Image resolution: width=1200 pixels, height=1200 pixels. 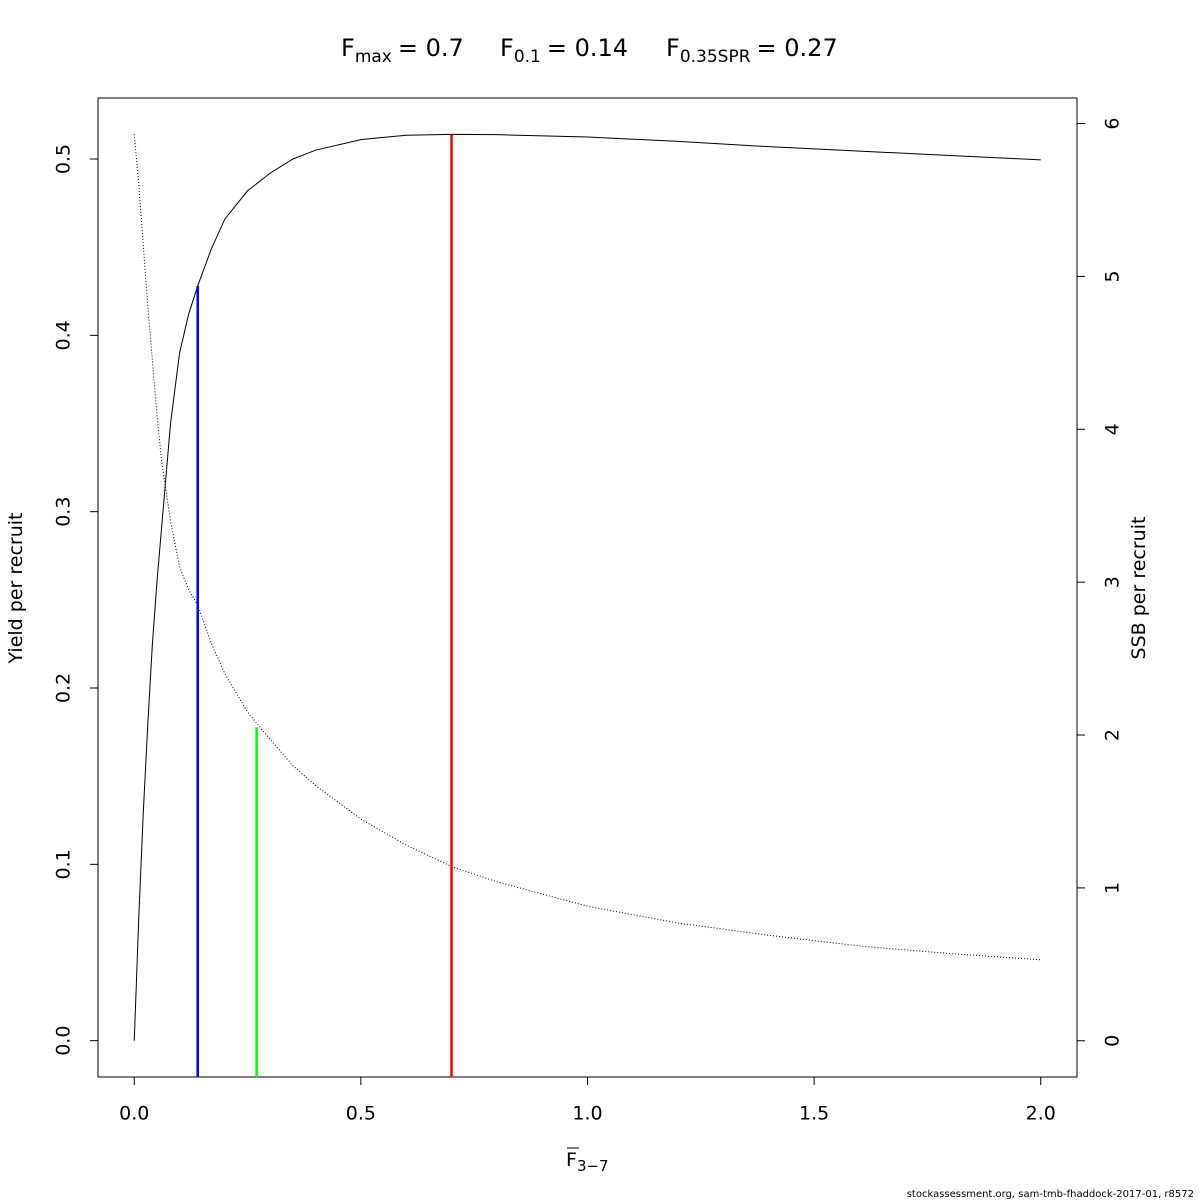 What do you see at coordinates (527, 57) in the screenshot?
I see `title-subscript: 0.1` at bounding box center [527, 57].